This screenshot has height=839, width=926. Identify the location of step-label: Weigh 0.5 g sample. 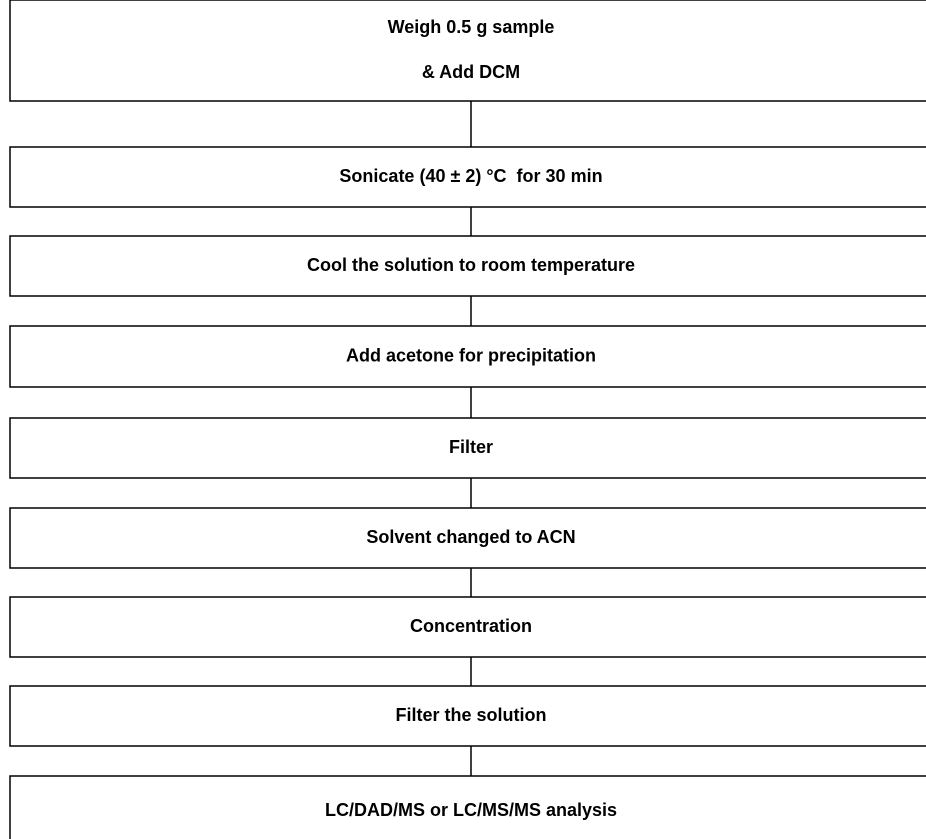
(471, 27).